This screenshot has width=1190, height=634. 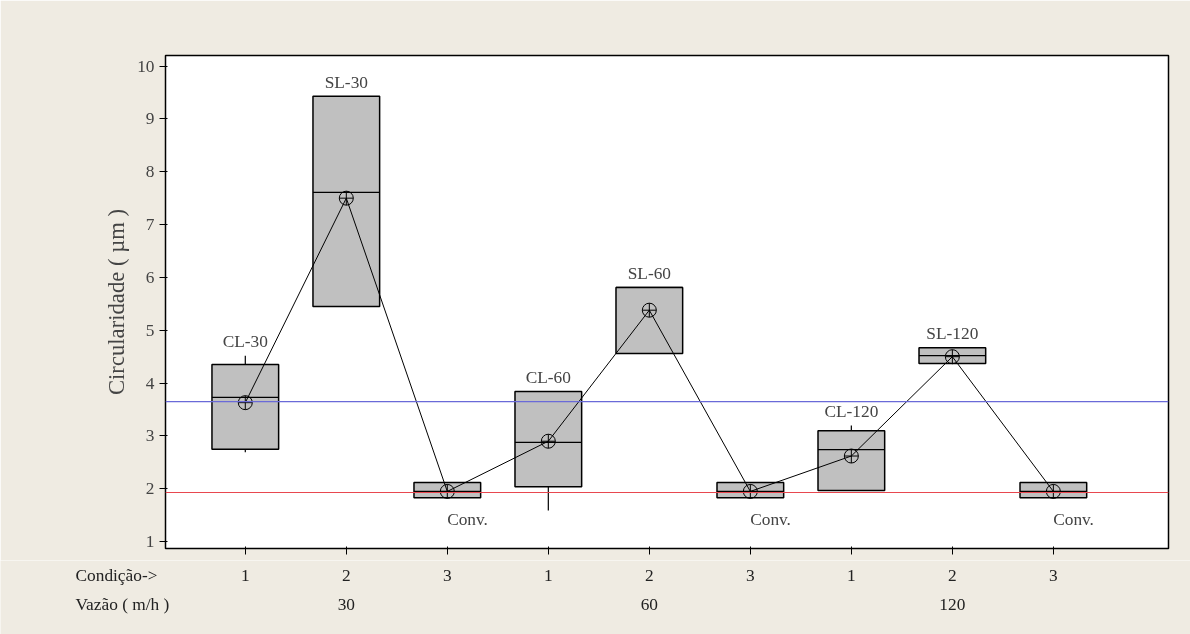 What do you see at coordinates (346, 82) in the screenshot?
I see `annotation: SL-30` at bounding box center [346, 82].